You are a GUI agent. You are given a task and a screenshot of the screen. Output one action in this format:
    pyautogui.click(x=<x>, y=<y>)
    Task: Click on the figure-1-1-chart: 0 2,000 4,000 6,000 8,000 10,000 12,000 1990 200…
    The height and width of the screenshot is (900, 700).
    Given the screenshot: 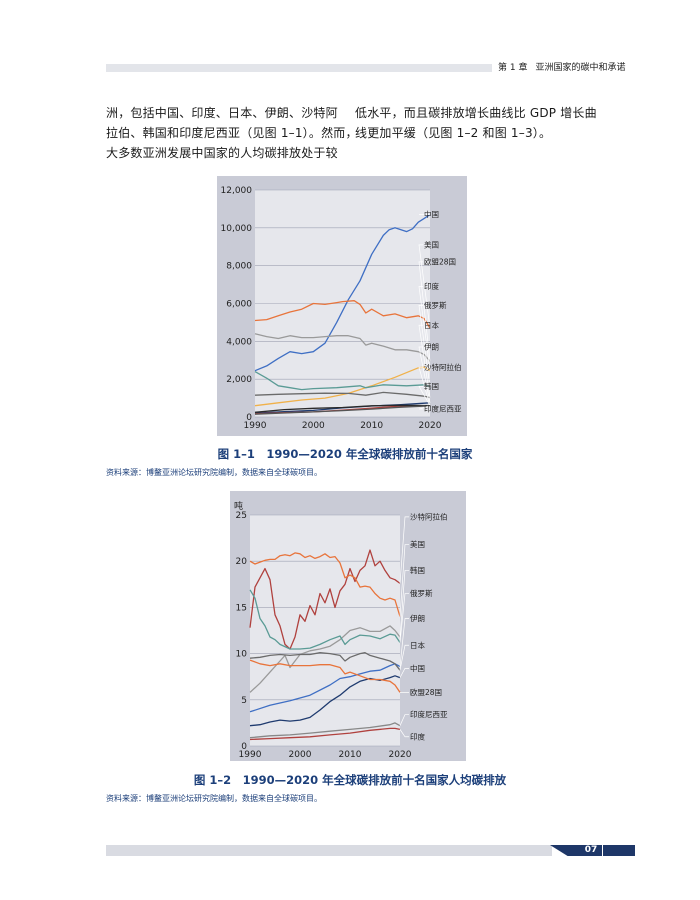 What is the action you would take?
    pyautogui.click(x=341, y=308)
    